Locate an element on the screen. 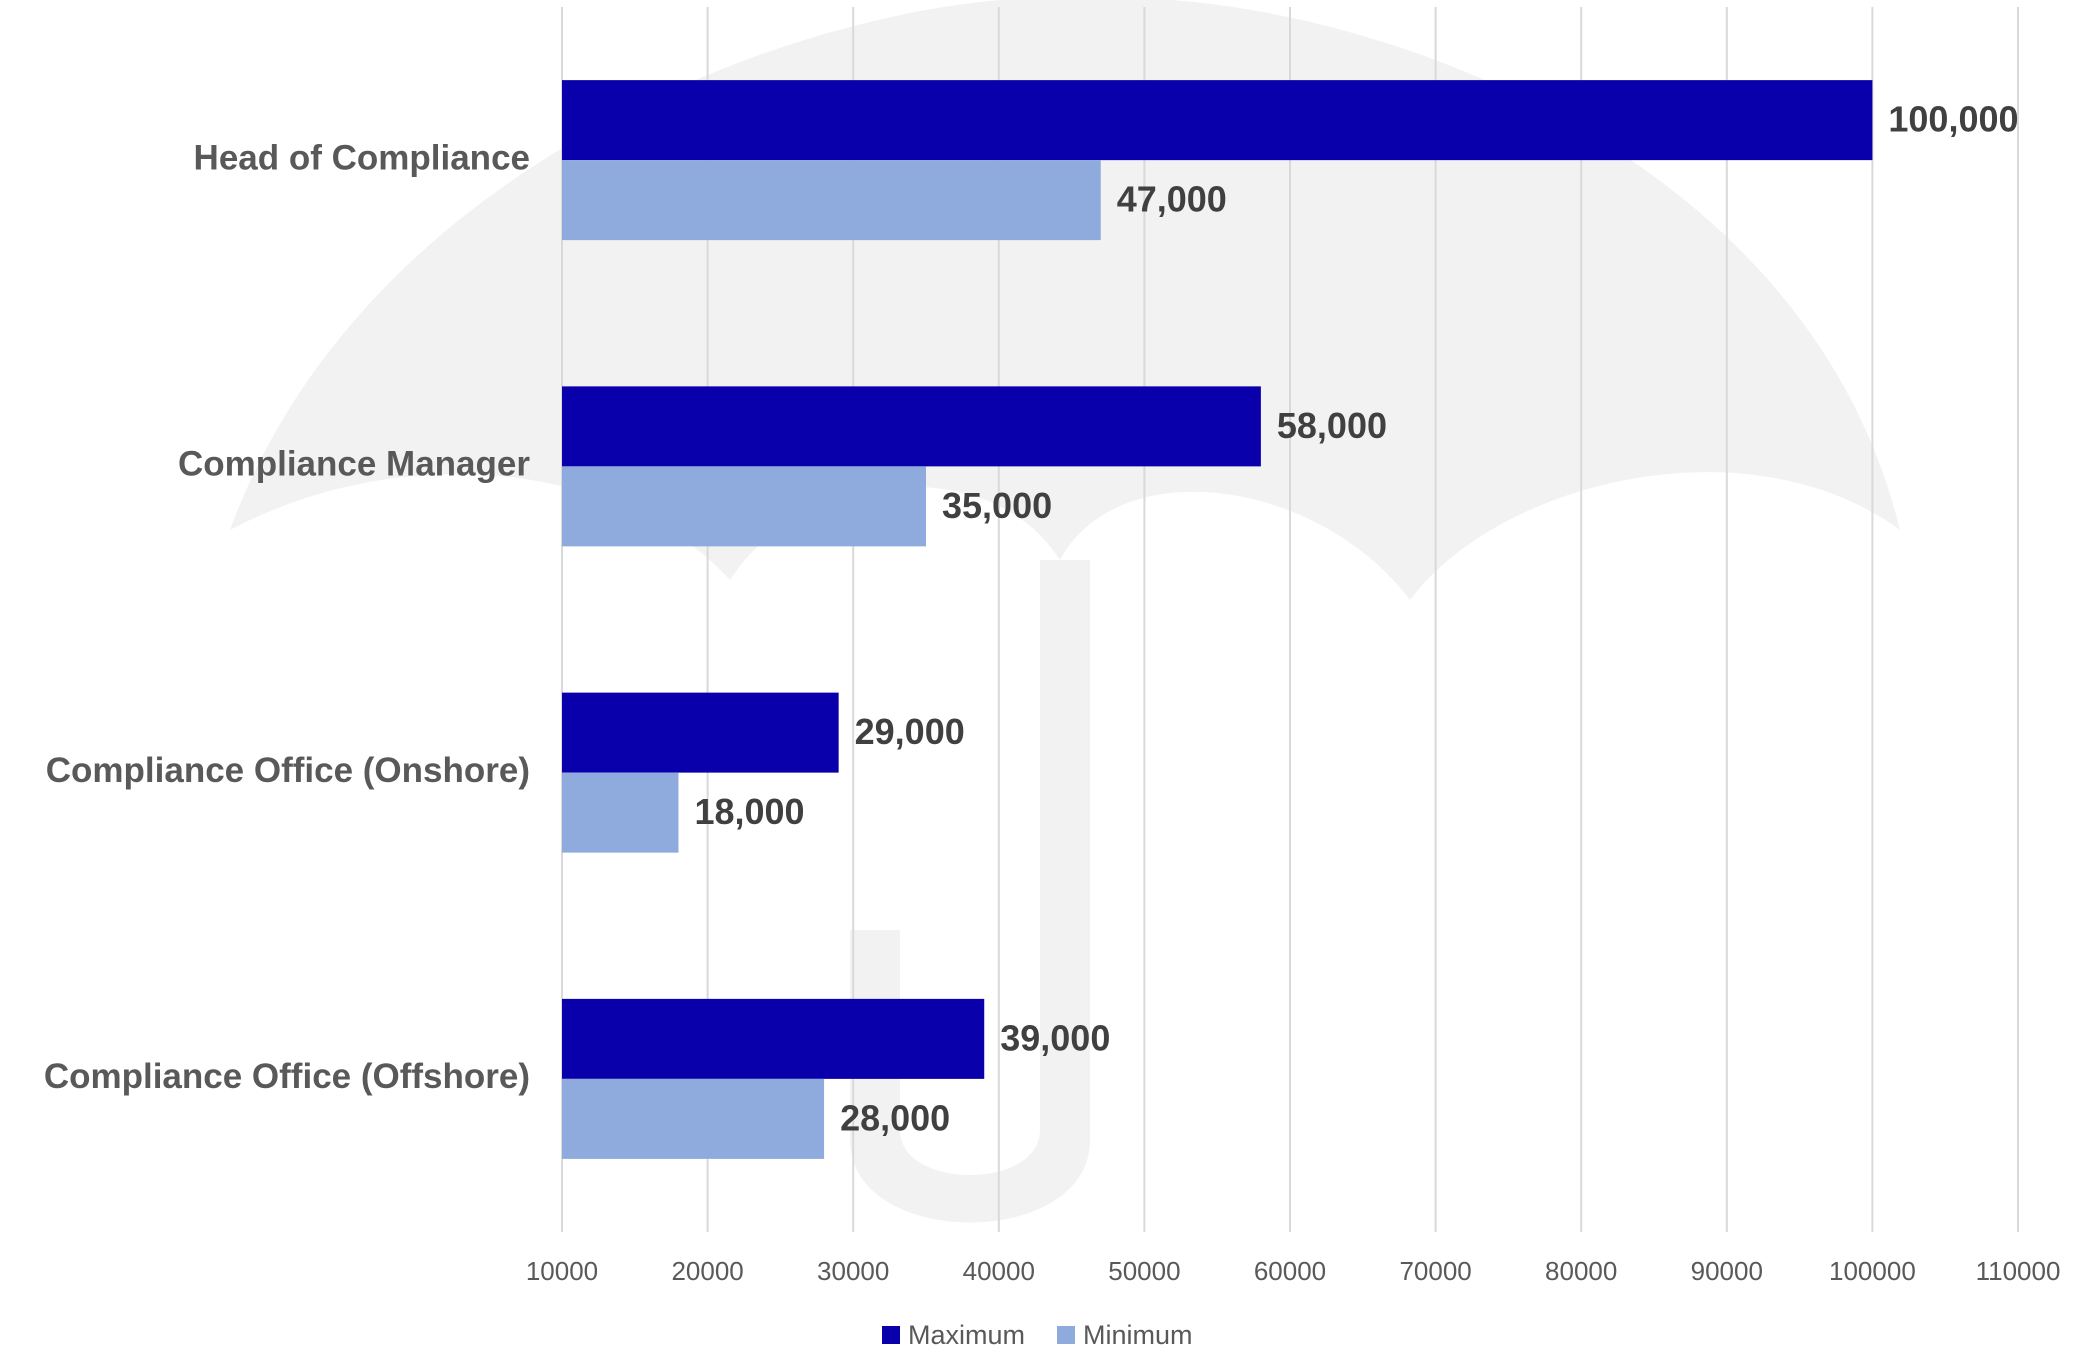 The height and width of the screenshot is (1351, 2089). x-tick-label: 110000 is located at coordinates (2018, 1271).